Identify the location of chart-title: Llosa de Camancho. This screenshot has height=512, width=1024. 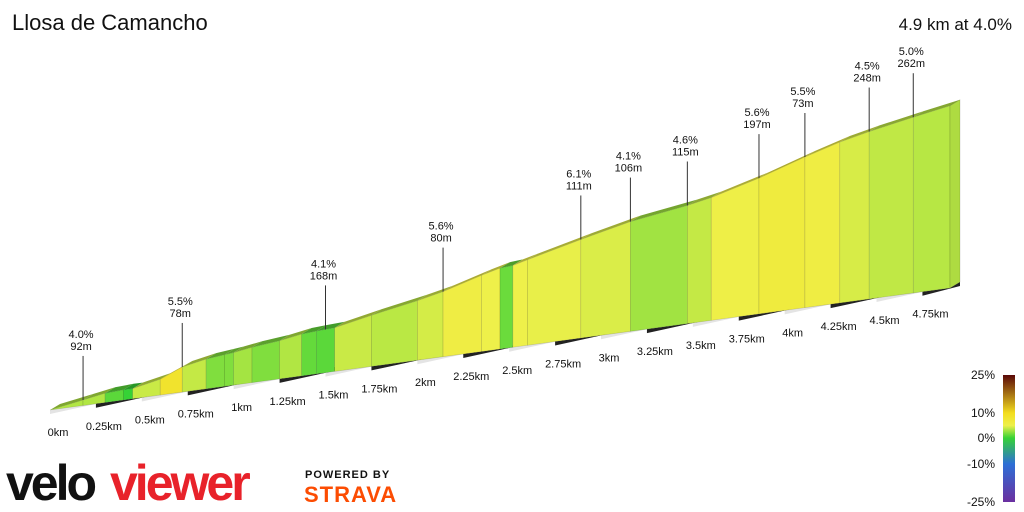
(110, 22).